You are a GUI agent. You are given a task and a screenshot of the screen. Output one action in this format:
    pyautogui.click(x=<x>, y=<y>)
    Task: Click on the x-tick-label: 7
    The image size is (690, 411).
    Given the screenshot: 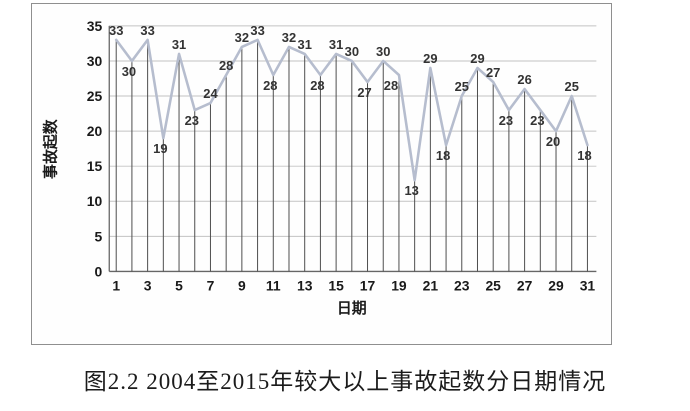 What is the action you would take?
    pyautogui.click(x=211, y=285)
    